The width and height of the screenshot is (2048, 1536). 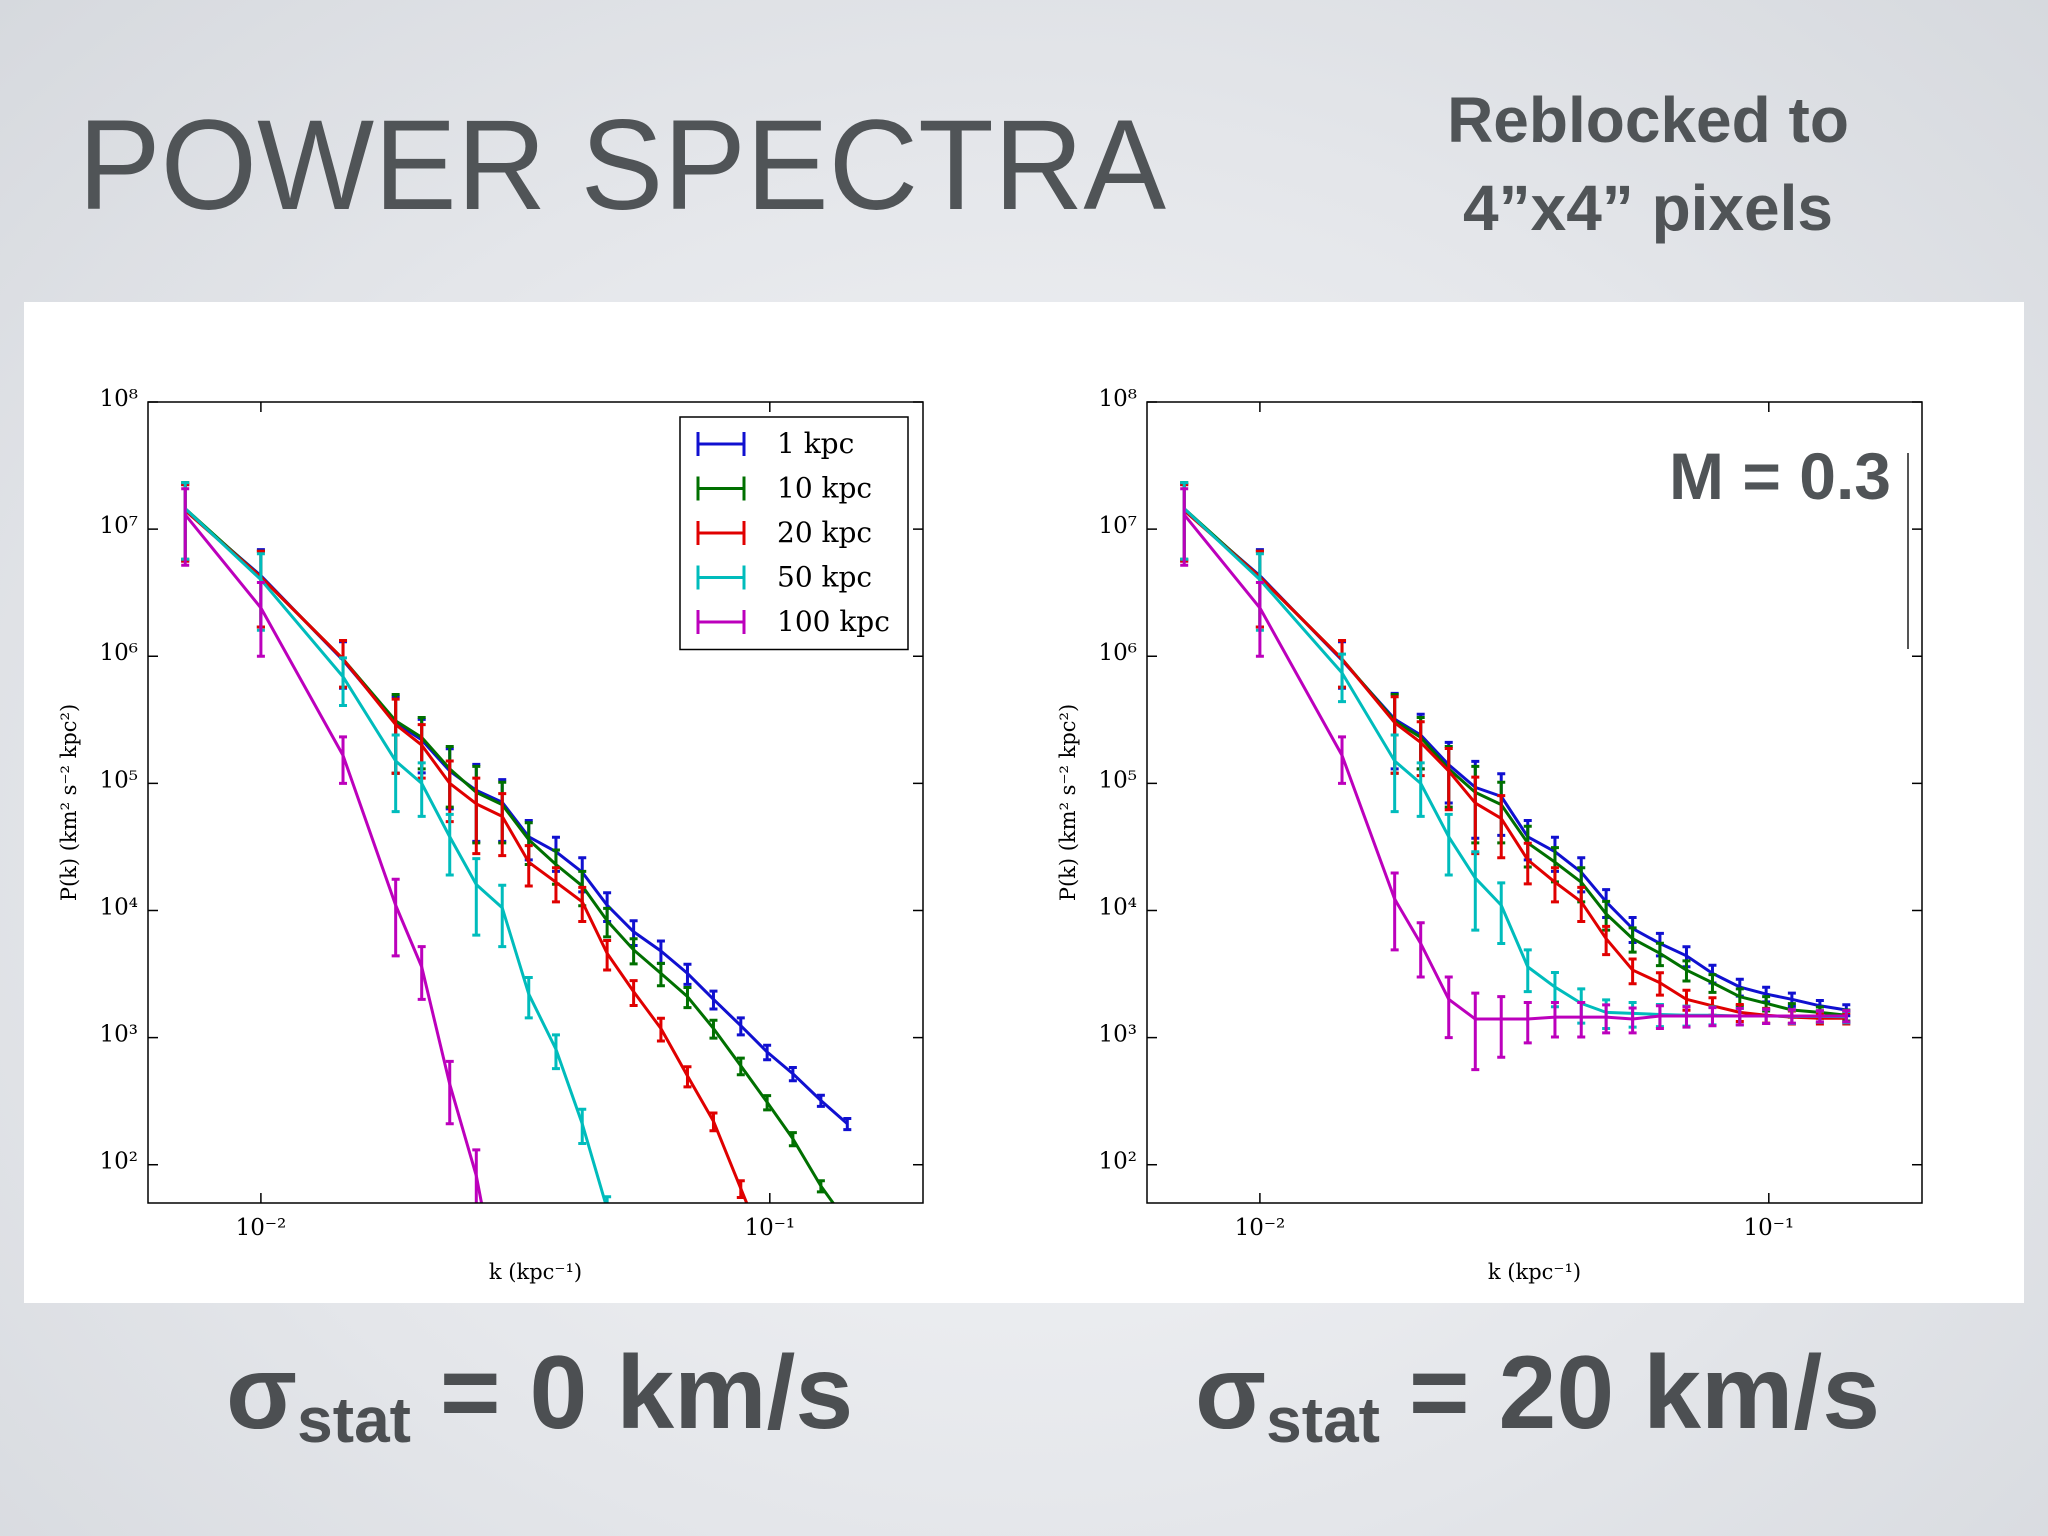 I want to click on slide-title: POWER SPECTRA, so click(x=622, y=165).